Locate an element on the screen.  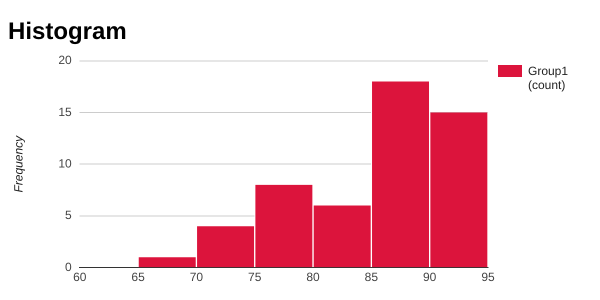
chart-title: Histogram is located at coordinates (67, 32).